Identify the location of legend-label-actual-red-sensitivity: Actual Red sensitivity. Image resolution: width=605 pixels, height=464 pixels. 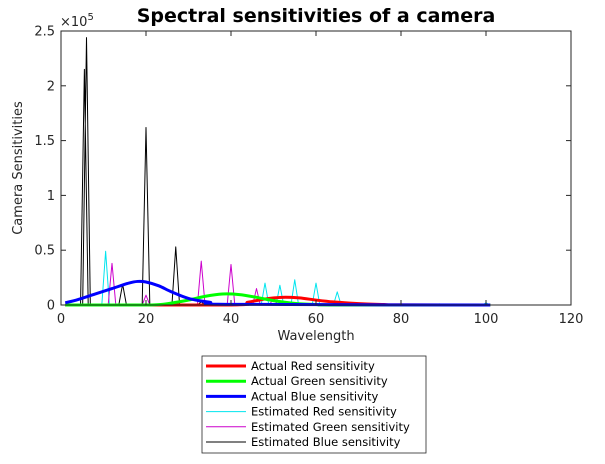
(313, 366).